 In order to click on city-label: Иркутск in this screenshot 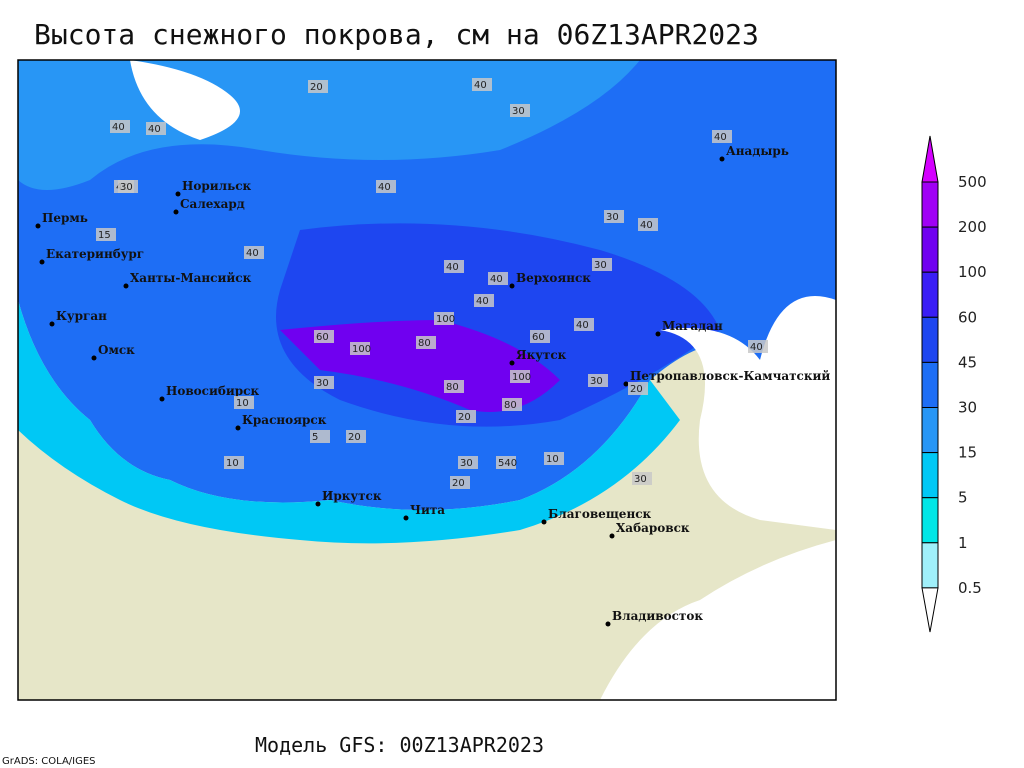, I will do `click(352, 496)`.